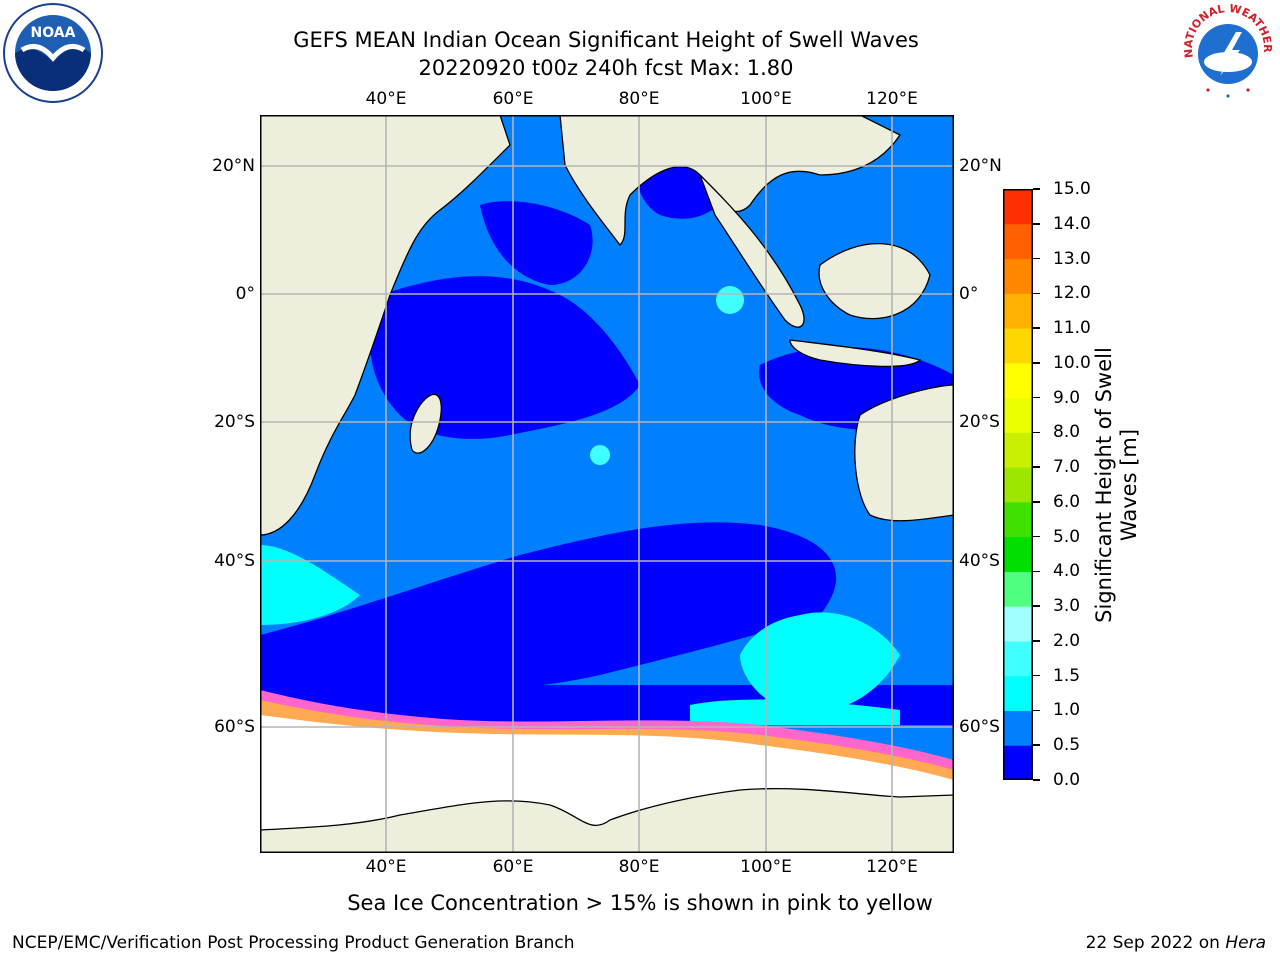  I want to click on lon-label-bottom: 80°E, so click(639, 867).